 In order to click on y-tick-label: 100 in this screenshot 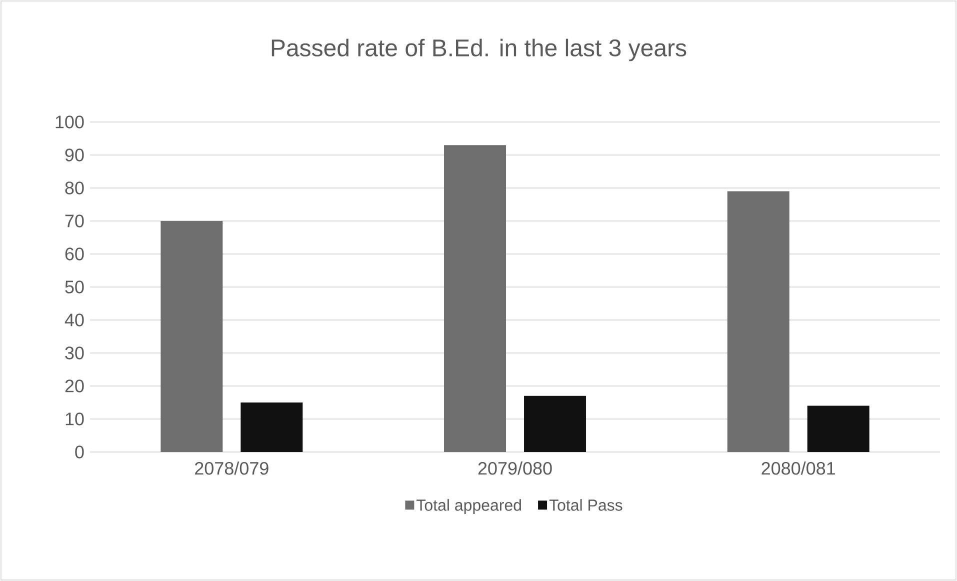, I will do `click(70, 122)`.